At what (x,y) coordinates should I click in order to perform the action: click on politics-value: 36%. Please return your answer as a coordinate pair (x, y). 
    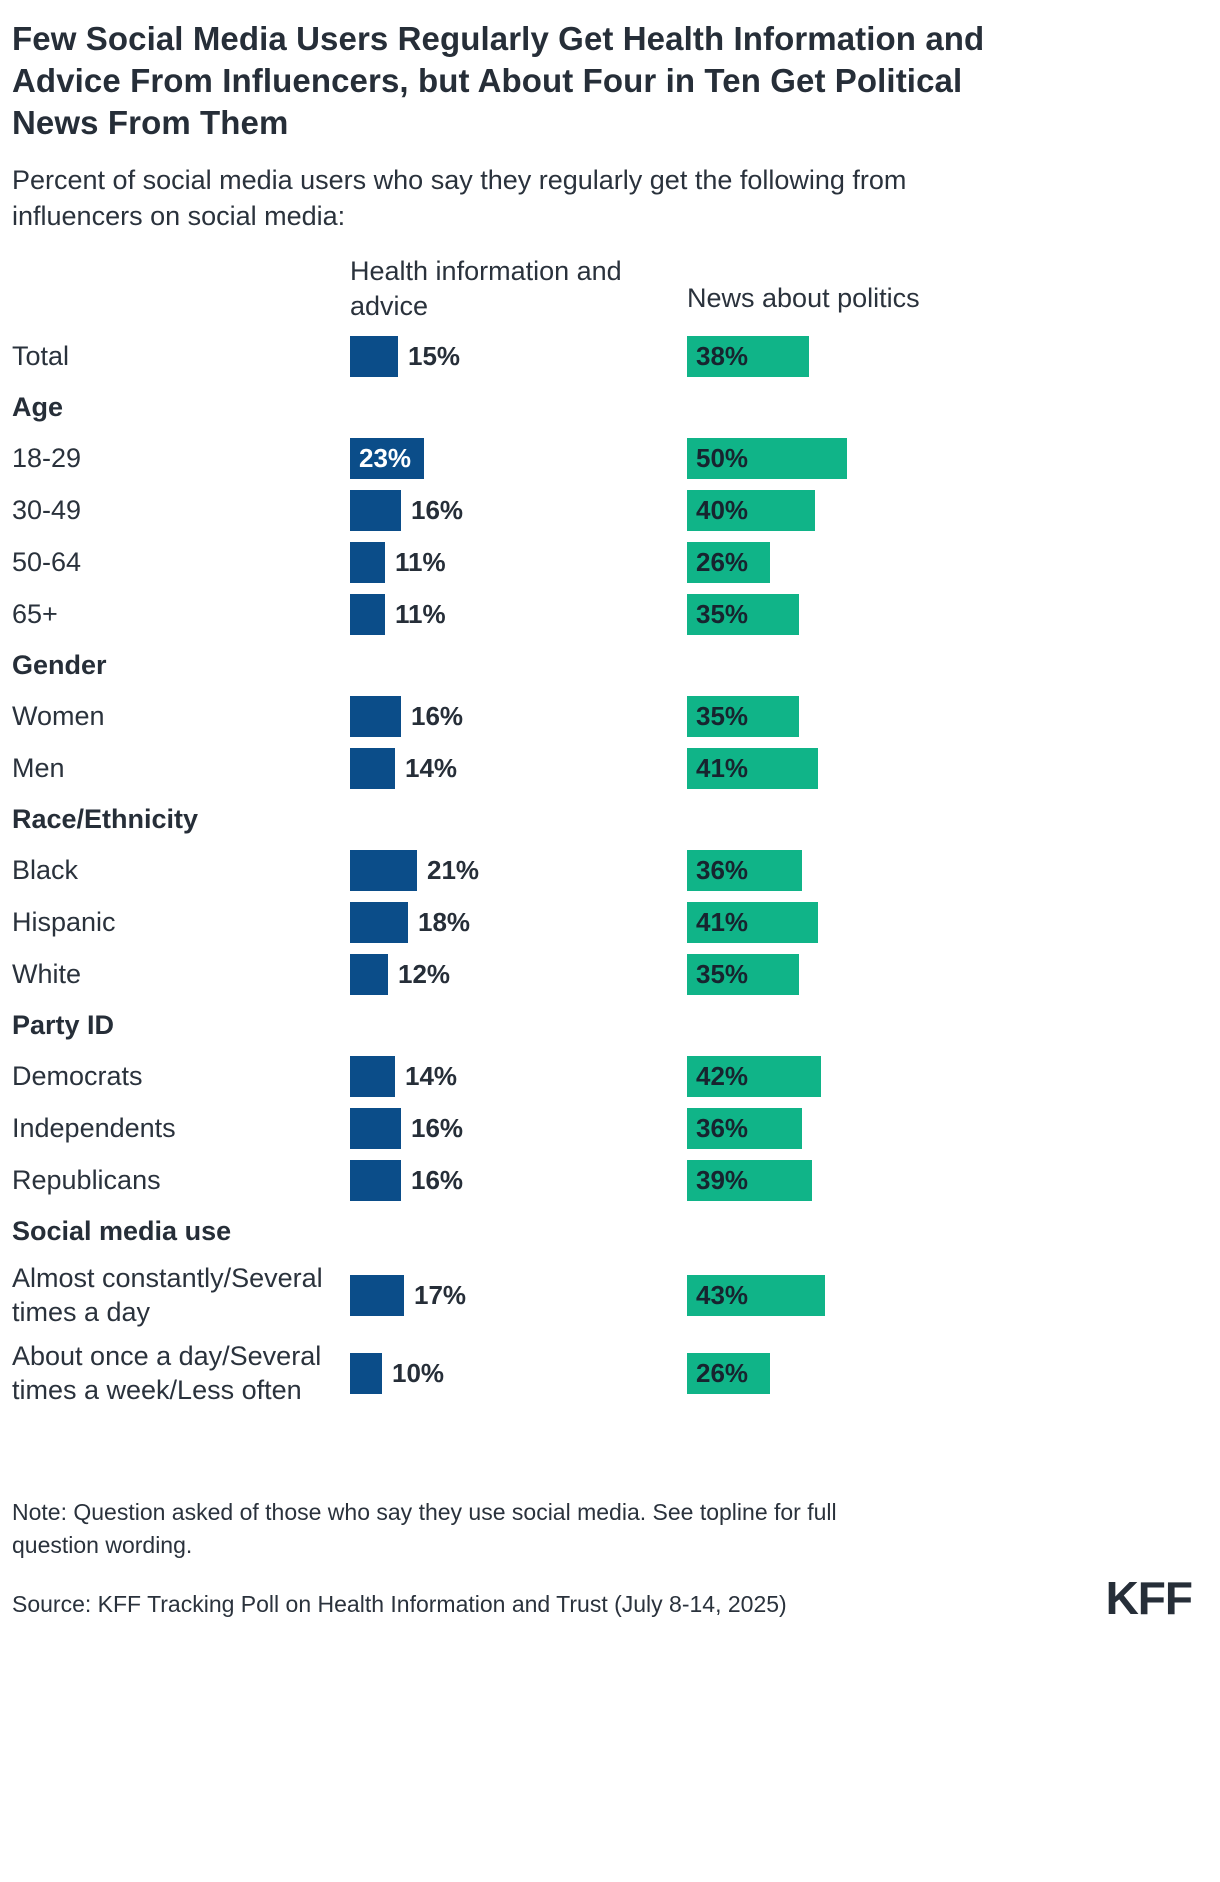
    Looking at the image, I should click on (722, 869).